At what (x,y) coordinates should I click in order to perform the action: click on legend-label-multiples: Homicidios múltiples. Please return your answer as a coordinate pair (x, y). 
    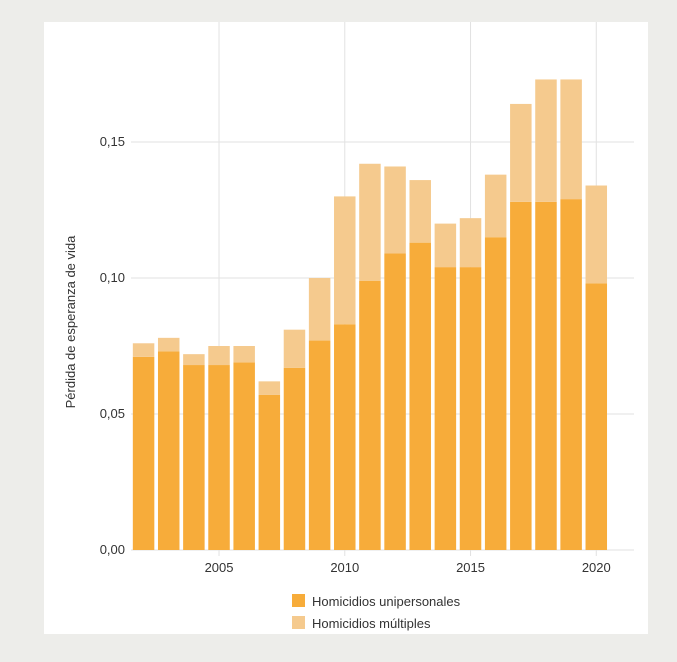
    Looking at the image, I should click on (371, 623).